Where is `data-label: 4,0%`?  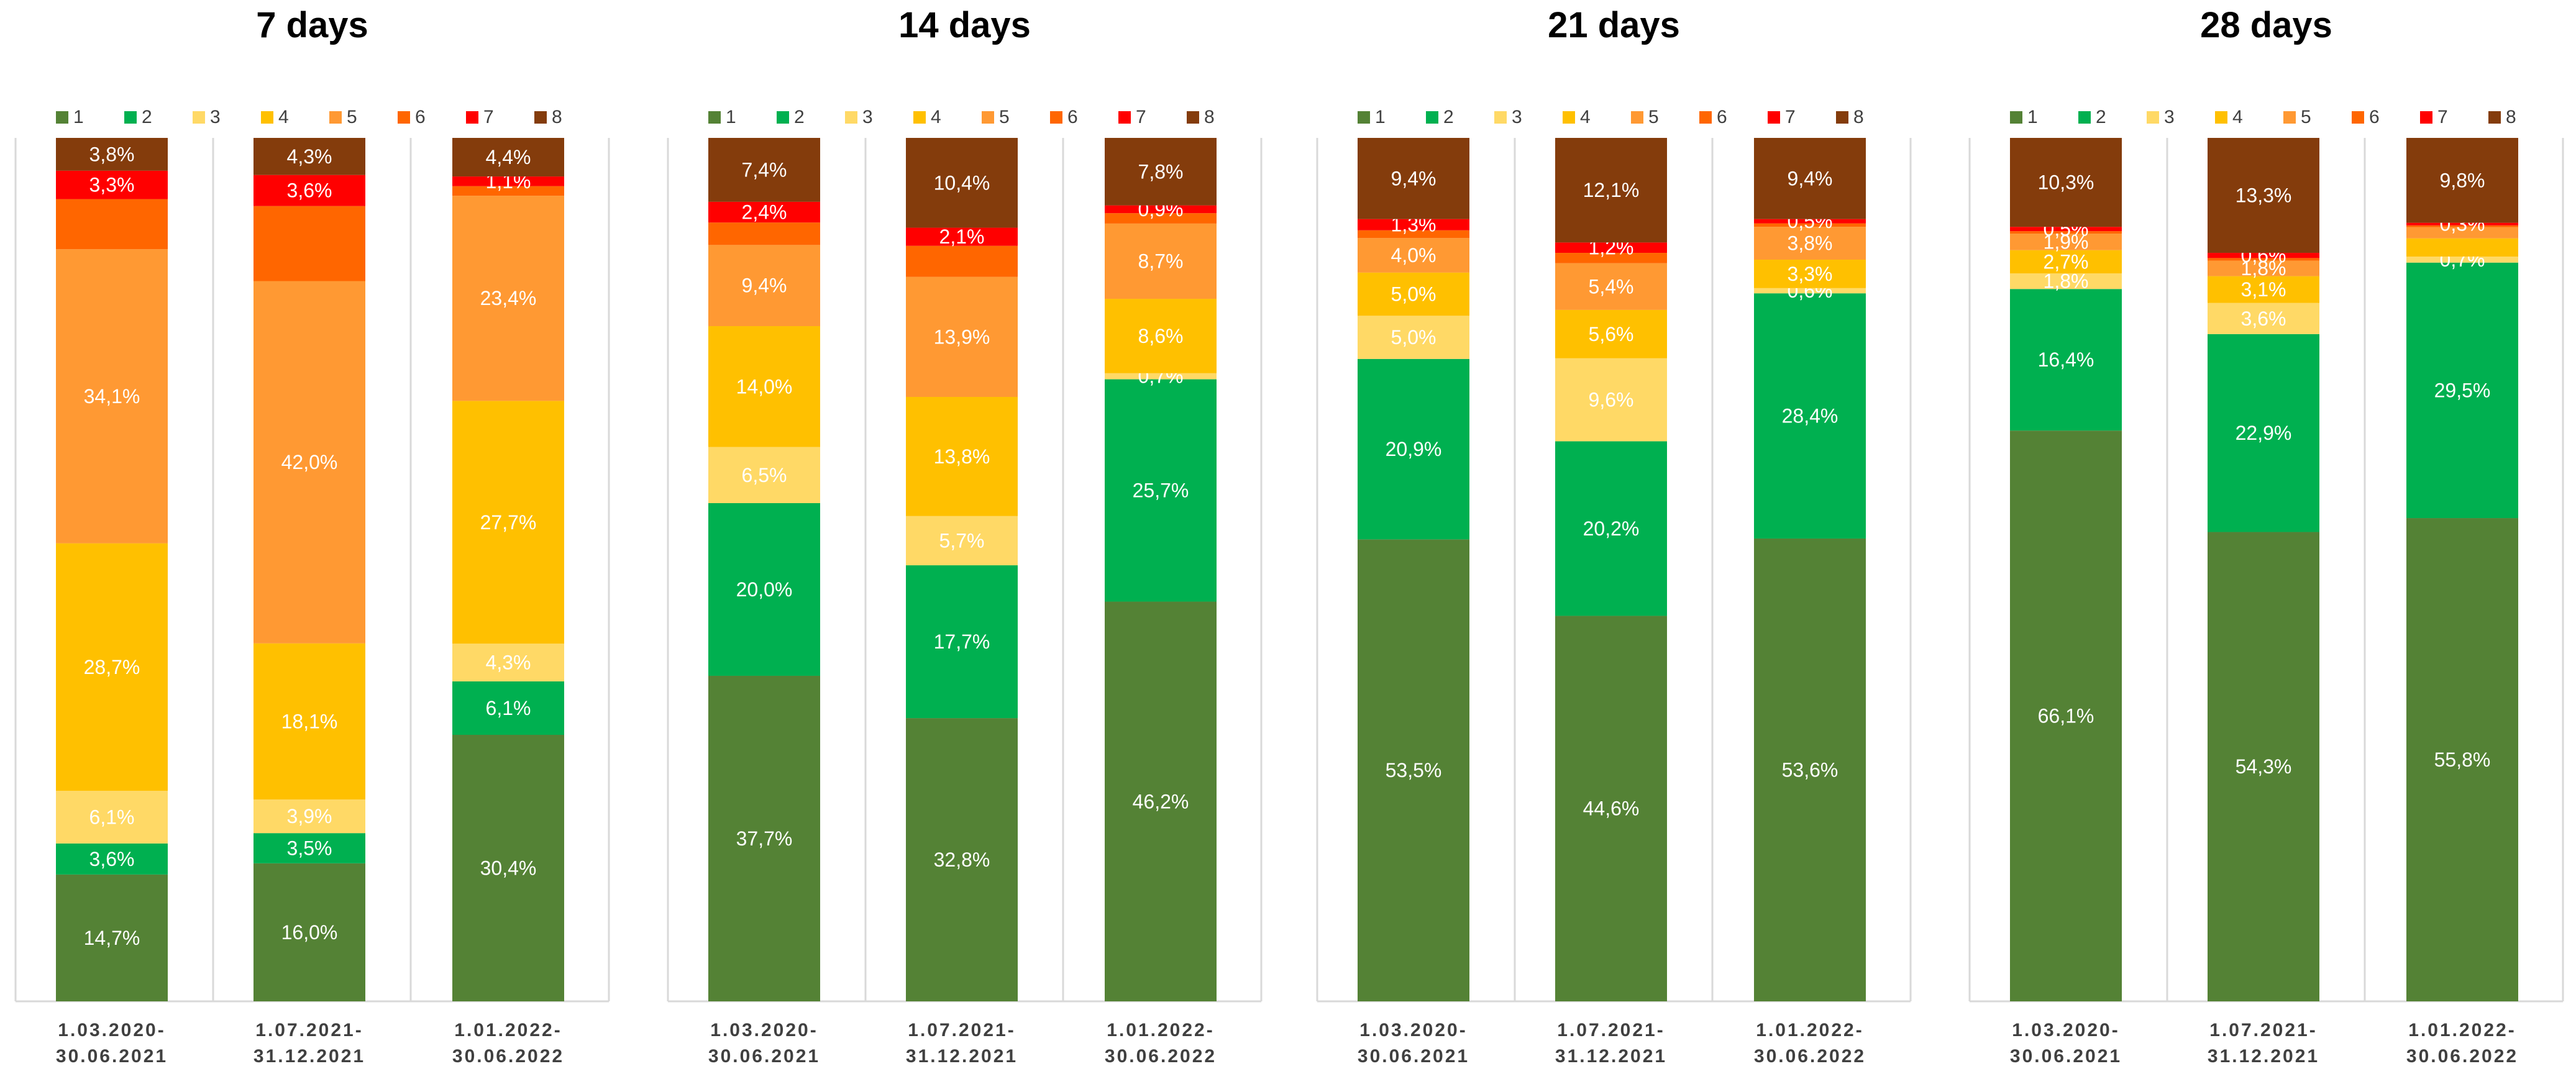 data-label: 4,0% is located at coordinates (1413, 255).